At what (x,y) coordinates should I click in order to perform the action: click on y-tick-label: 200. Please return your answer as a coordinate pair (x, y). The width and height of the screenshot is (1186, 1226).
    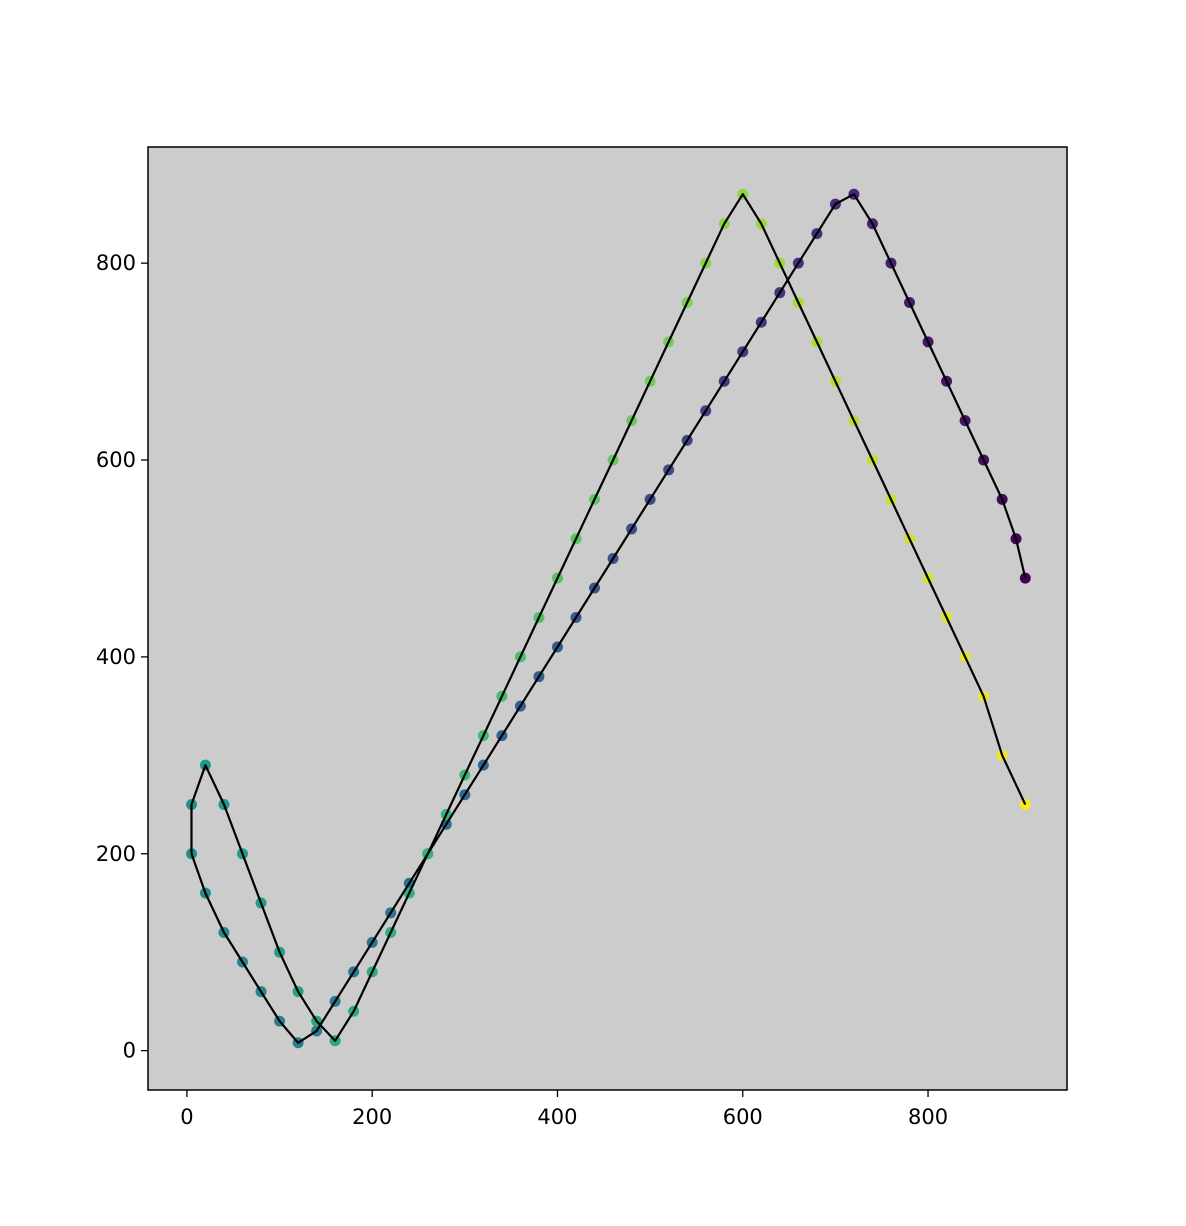
    Looking at the image, I should click on (116, 854).